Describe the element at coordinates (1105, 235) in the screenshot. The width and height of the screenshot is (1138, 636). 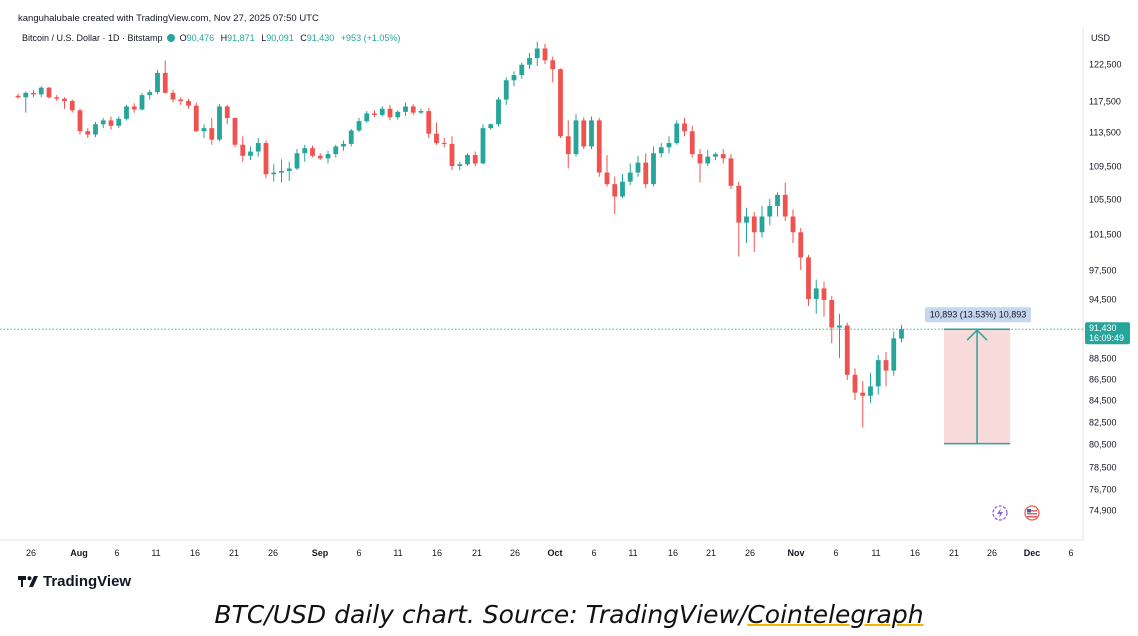
I see `y-tick-label: 101,500` at that location.